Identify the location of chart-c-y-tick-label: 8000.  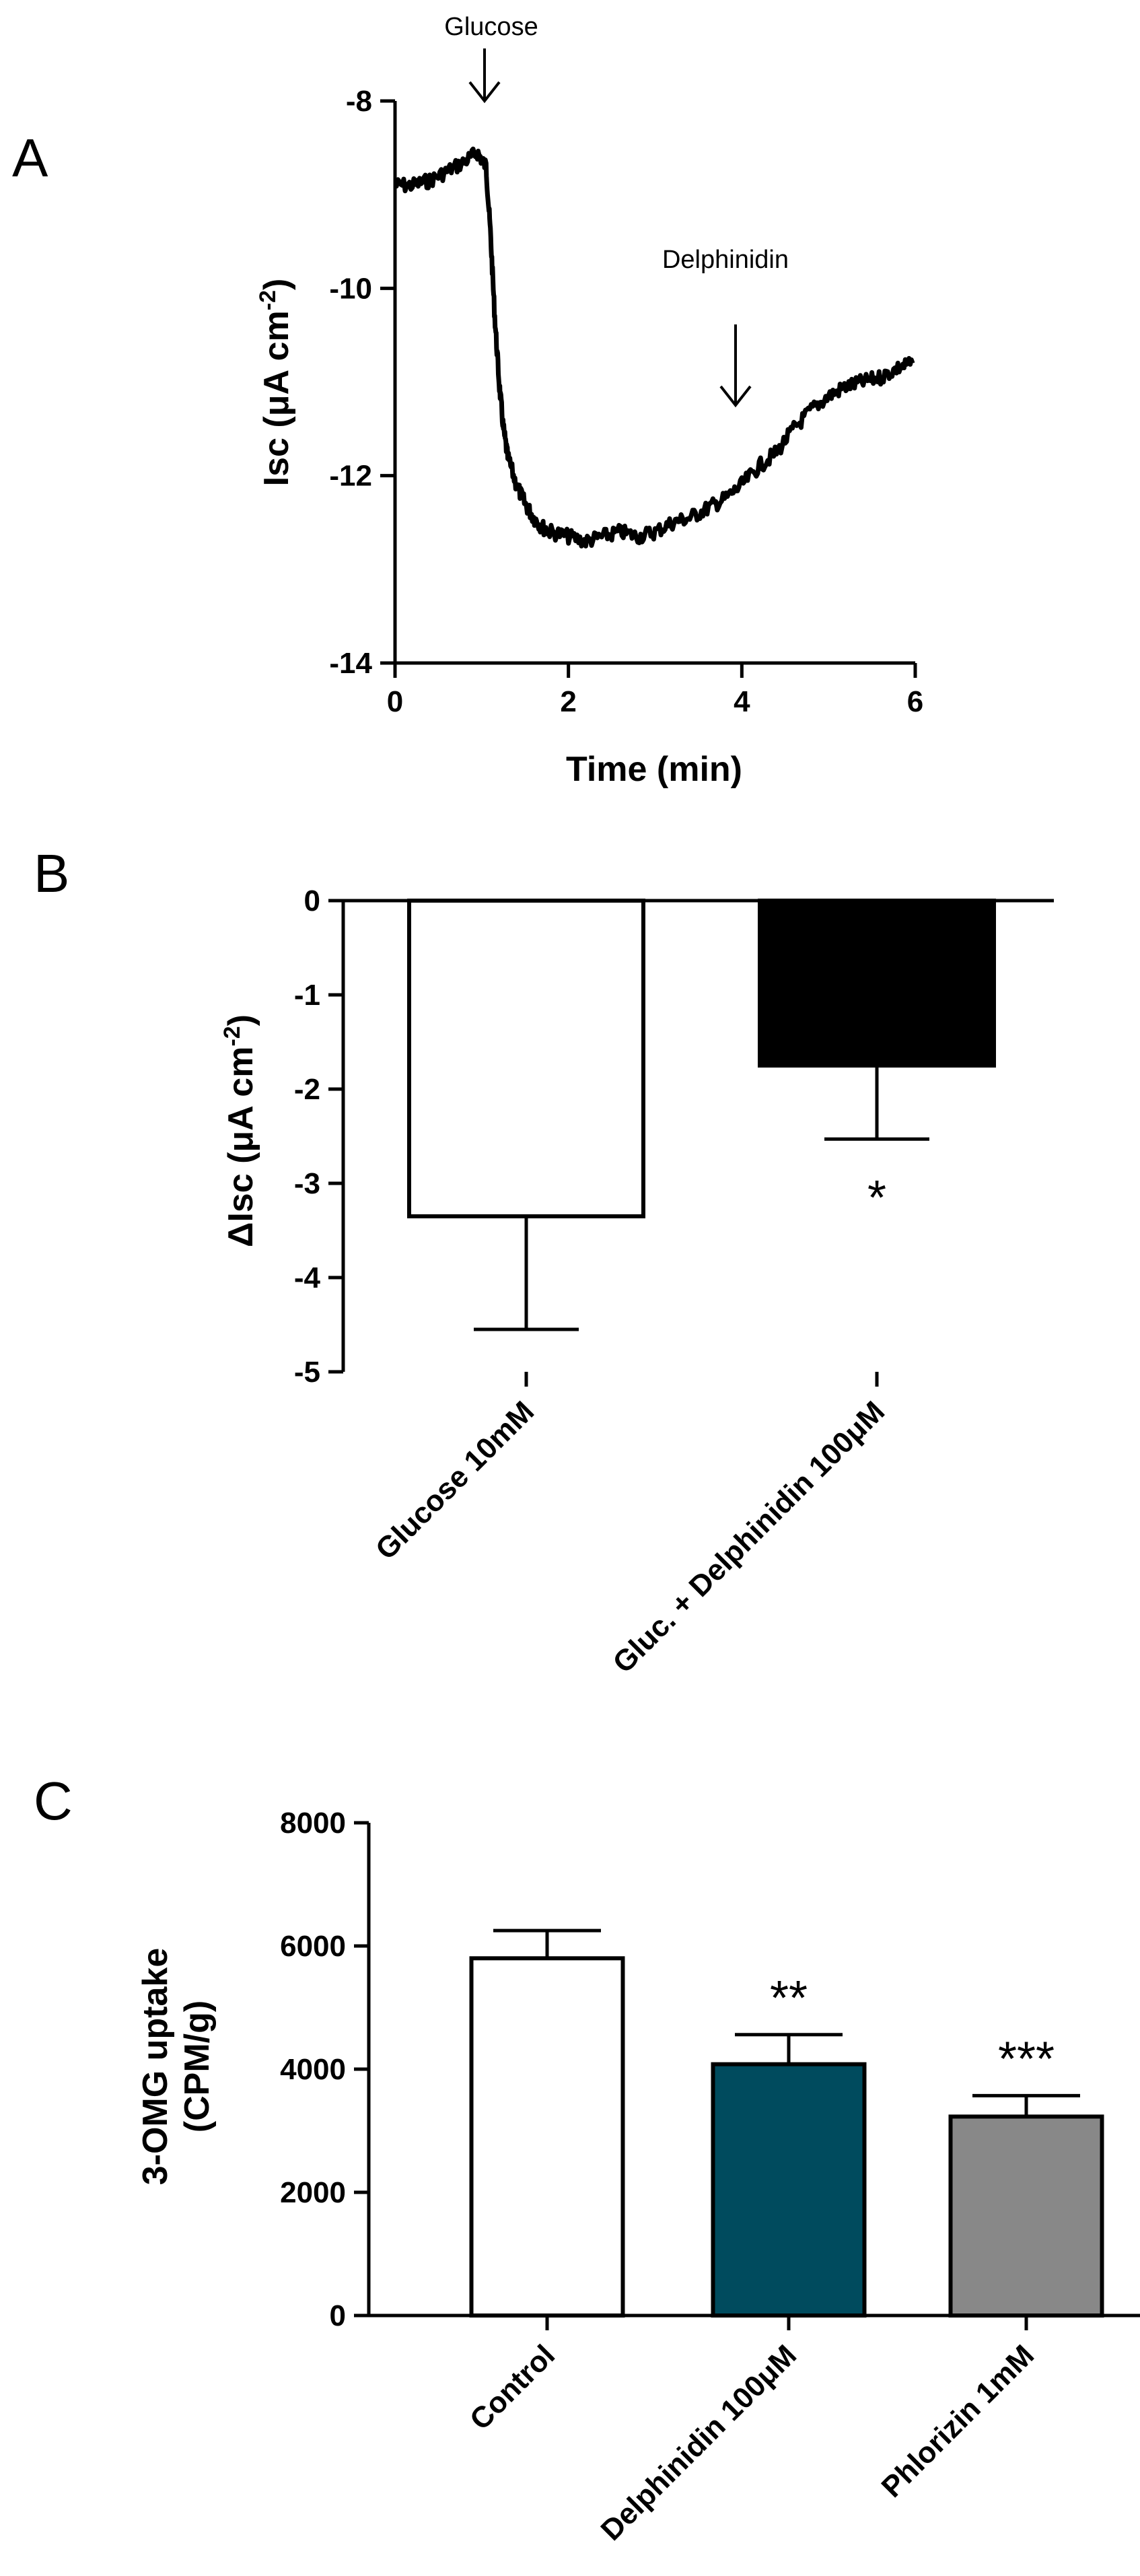
(313, 1823).